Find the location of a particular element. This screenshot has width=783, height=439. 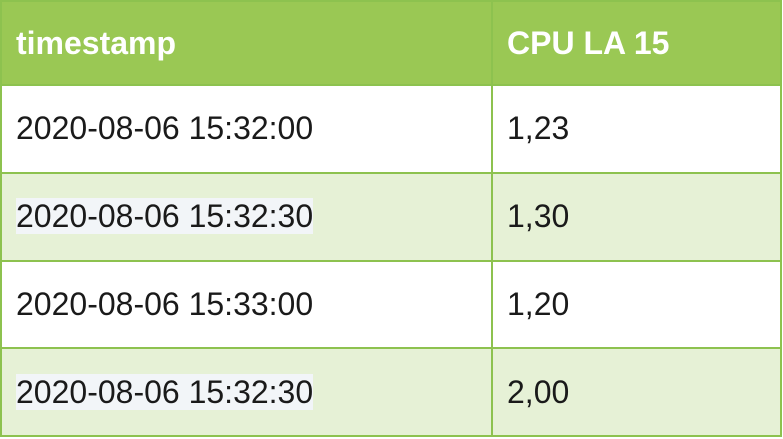

cpu-load-cell: 1,23 is located at coordinates (636, 129).